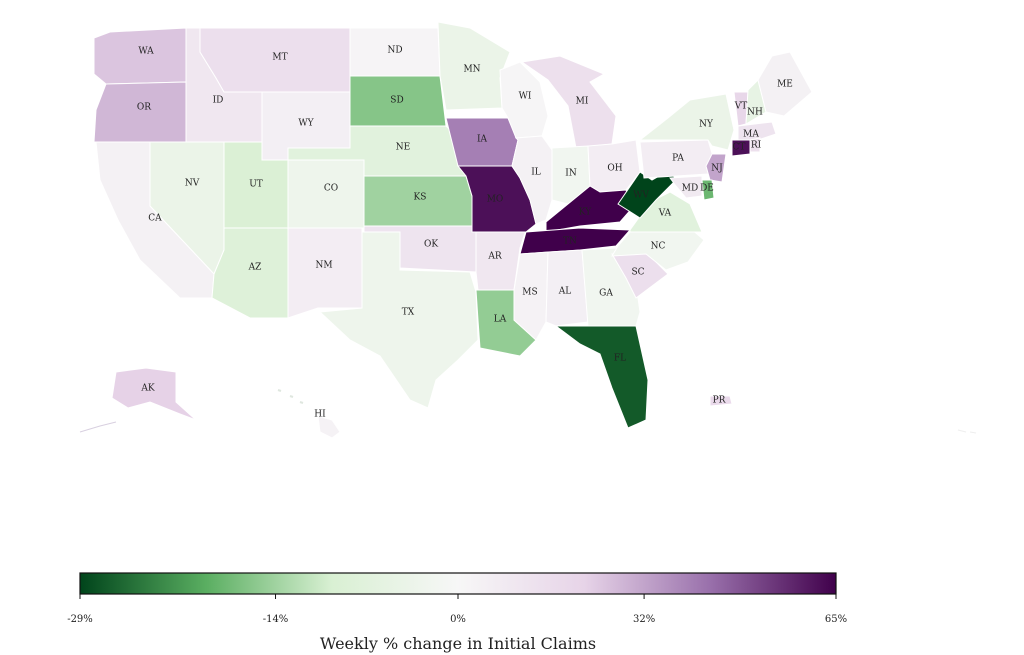 The image size is (1024, 655). What do you see at coordinates (320, 415) in the screenshot?
I see `label-HI: HI` at bounding box center [320, 415].